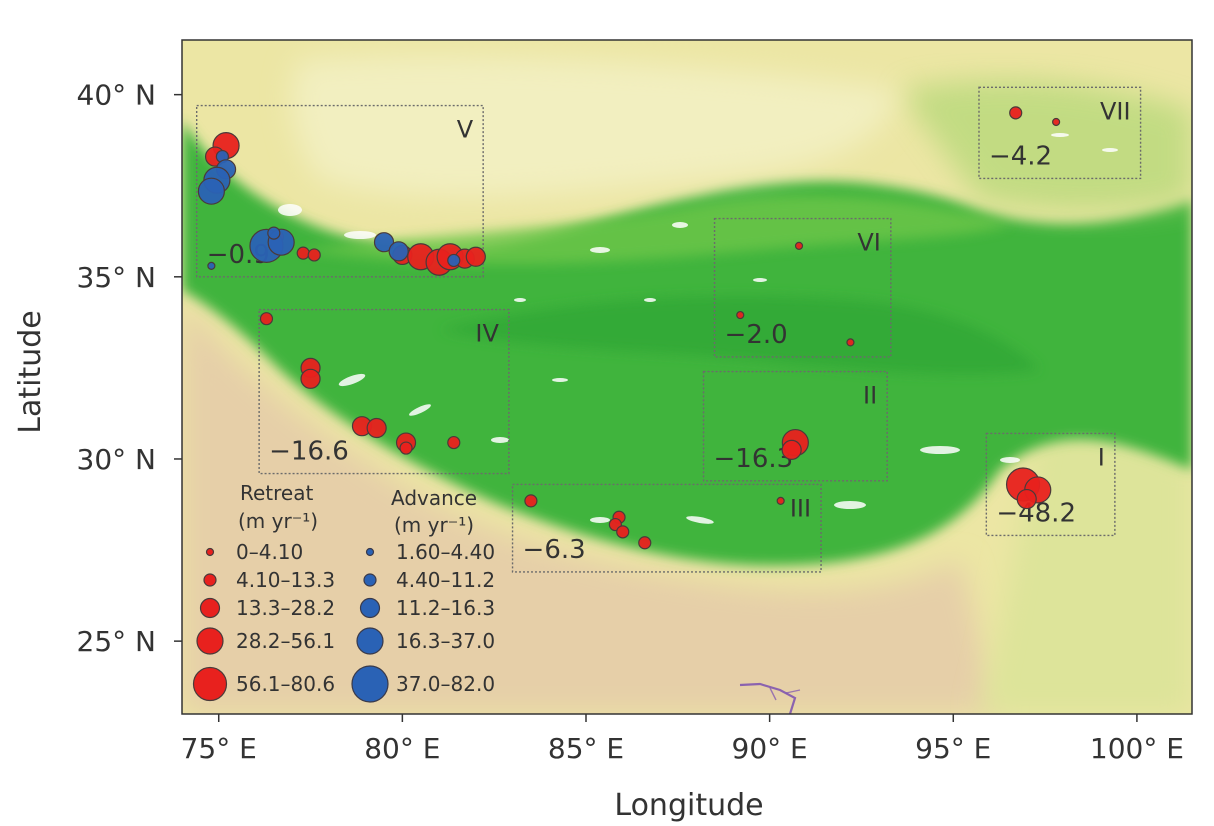  Describe the element at coordinates (276, 493) in the screenshot. I see `legend-retreat-title: Retreat` at that location.